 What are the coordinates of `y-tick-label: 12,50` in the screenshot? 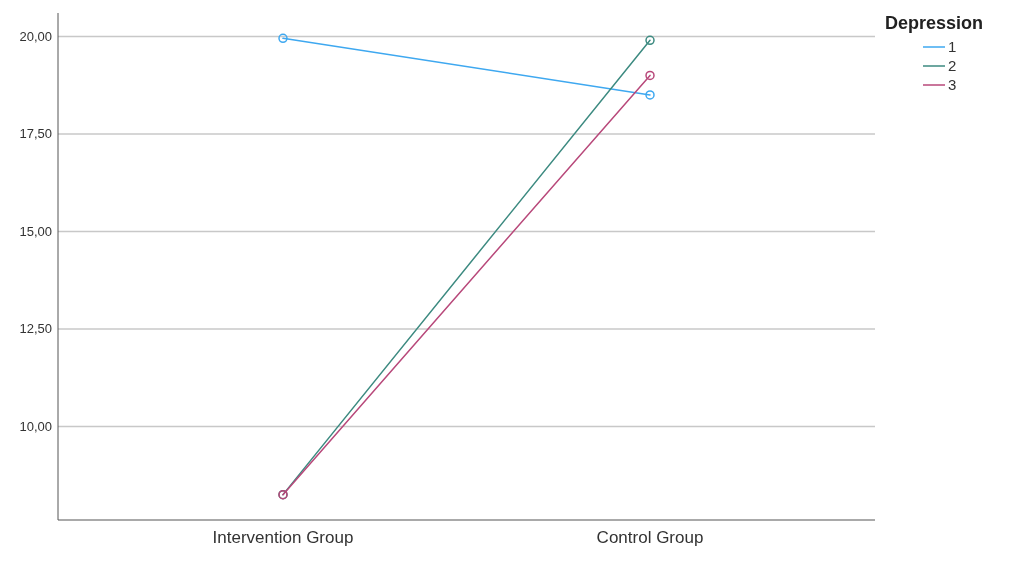 It's located at (35, 329).